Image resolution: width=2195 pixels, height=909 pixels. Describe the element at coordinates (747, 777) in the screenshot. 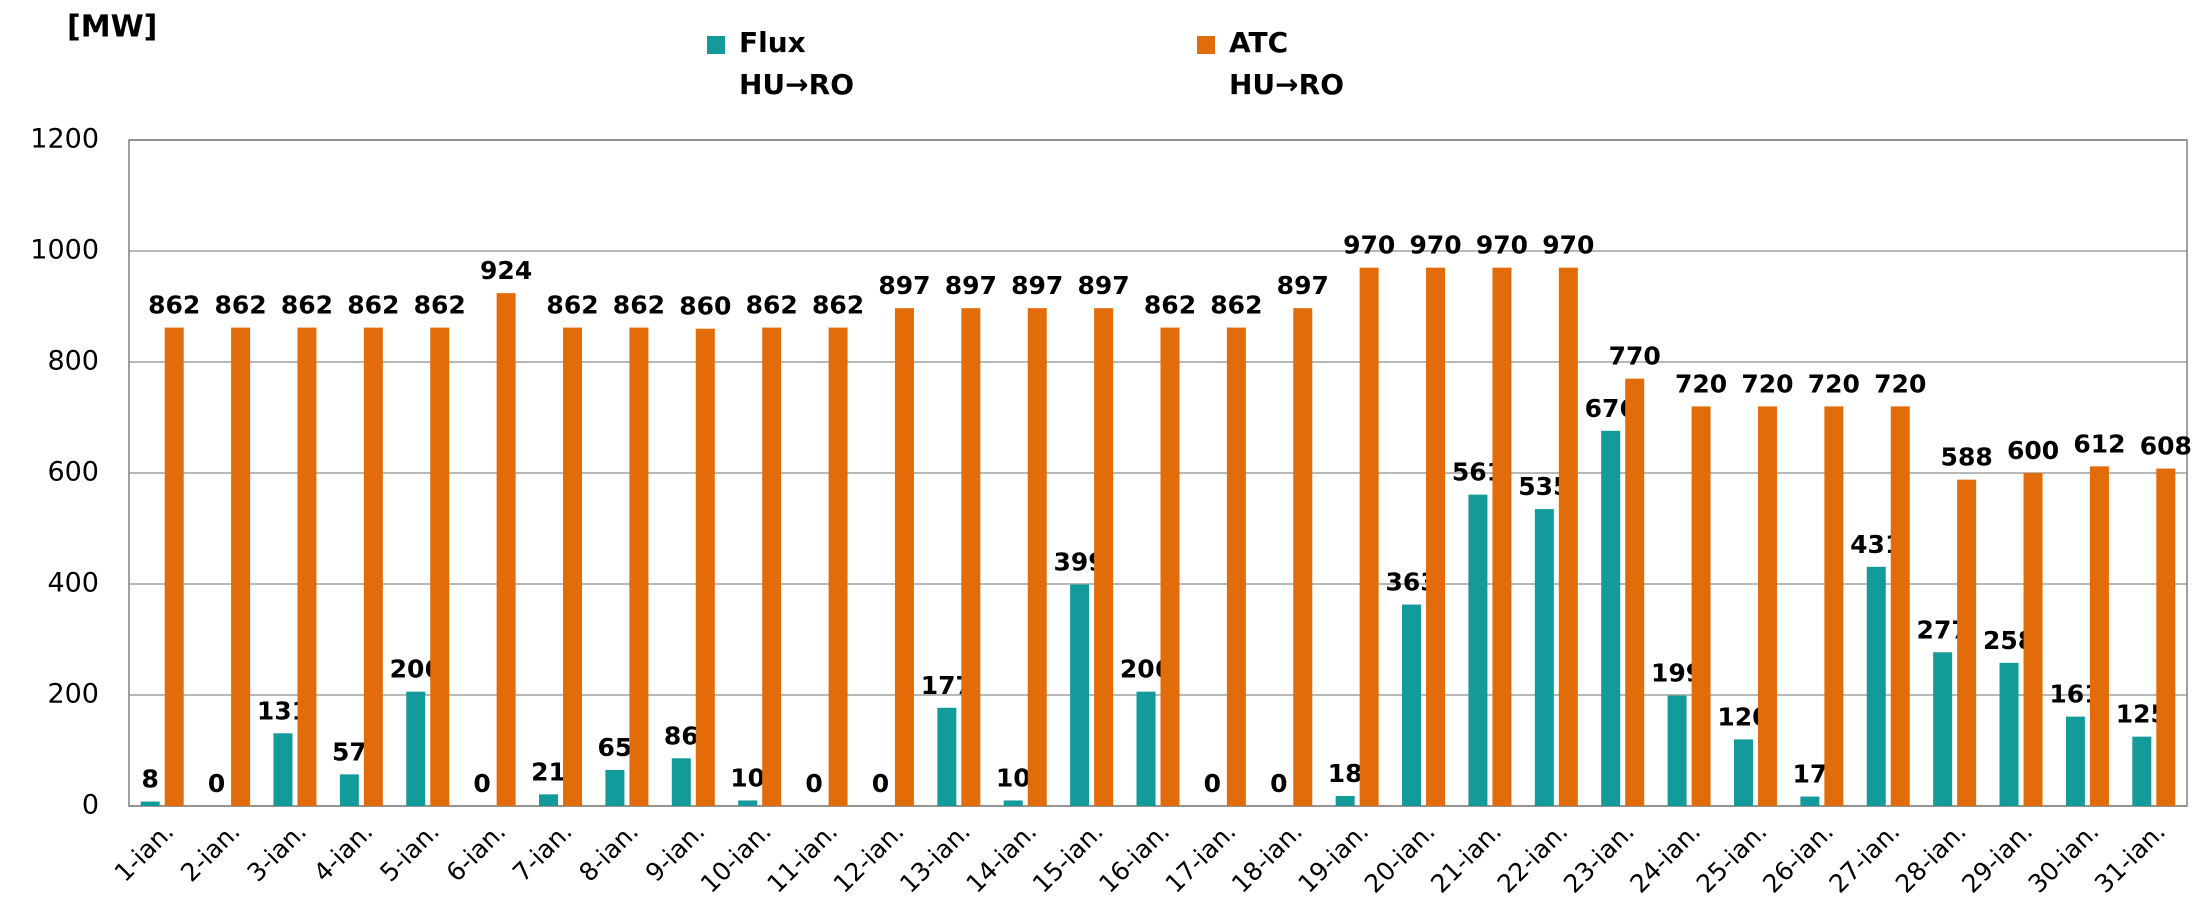

I see `data-label: 10` at that location.